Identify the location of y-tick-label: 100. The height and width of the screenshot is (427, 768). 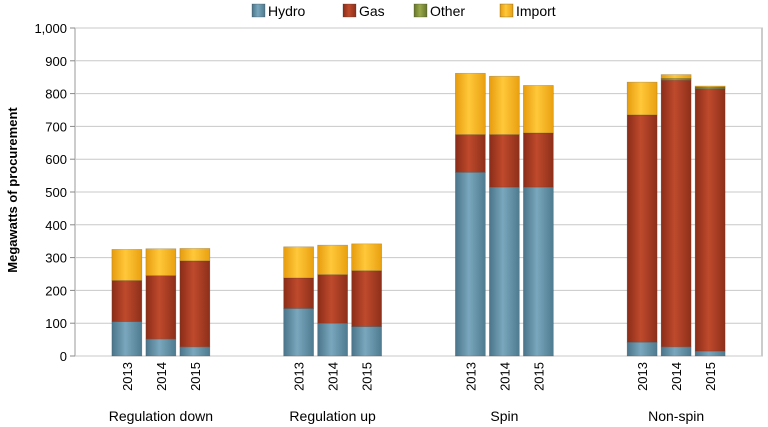
(56, 323).